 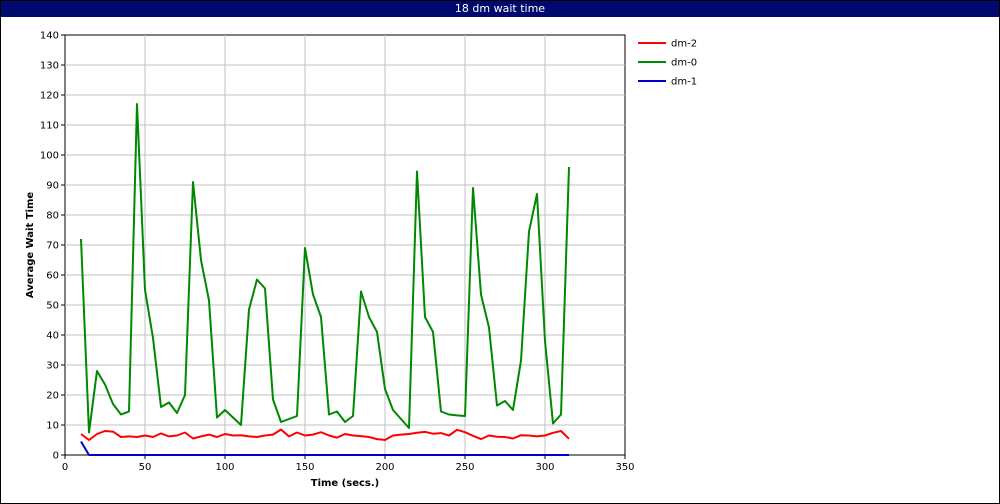 I want to click on y-tick-label: 60, so click(x=52, y=276).